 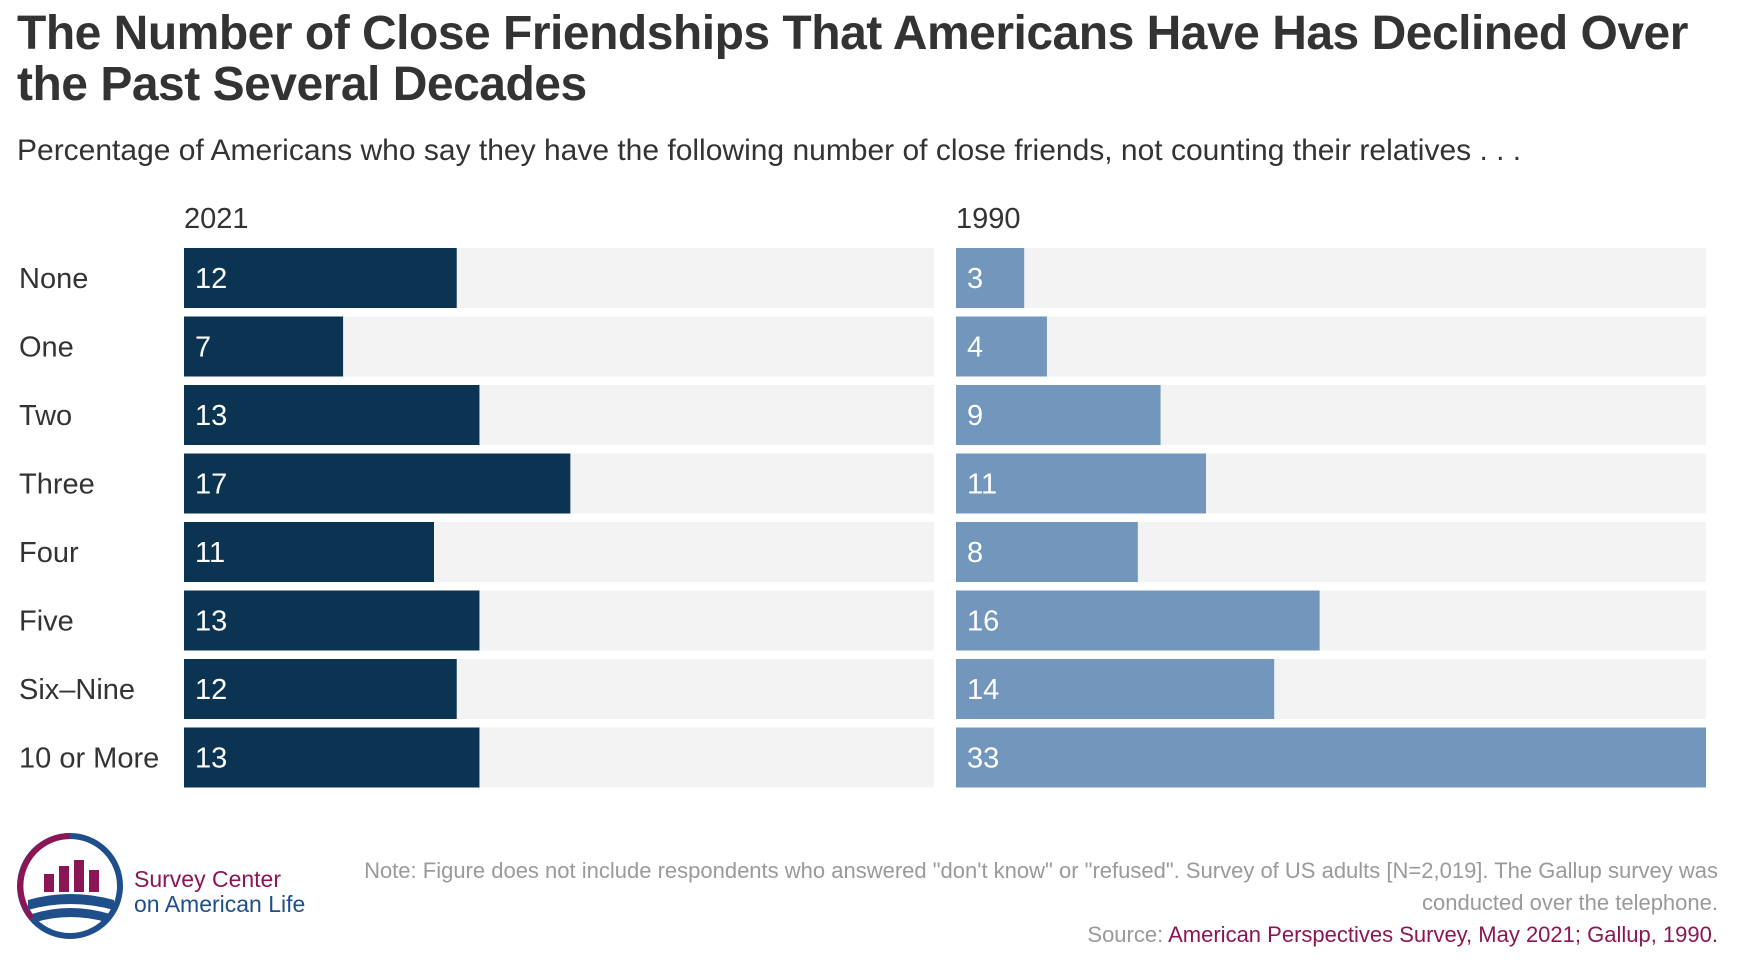 I want to click on bar-value-label: 9, so click(x=975, y=416).